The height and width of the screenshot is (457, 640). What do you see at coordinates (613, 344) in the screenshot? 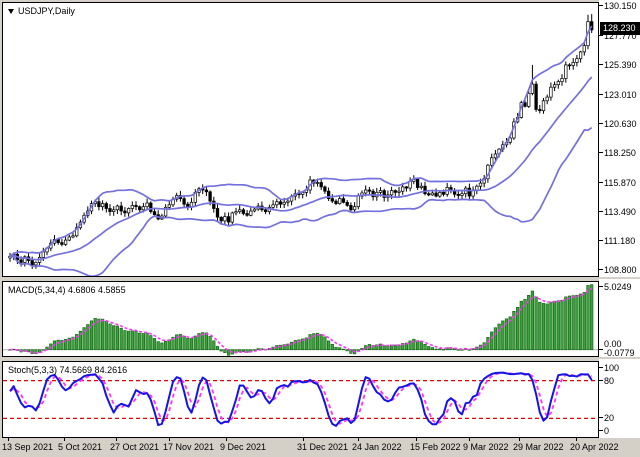
I see `macd-axis-label: 0.00` at bounding box center [613, 344].